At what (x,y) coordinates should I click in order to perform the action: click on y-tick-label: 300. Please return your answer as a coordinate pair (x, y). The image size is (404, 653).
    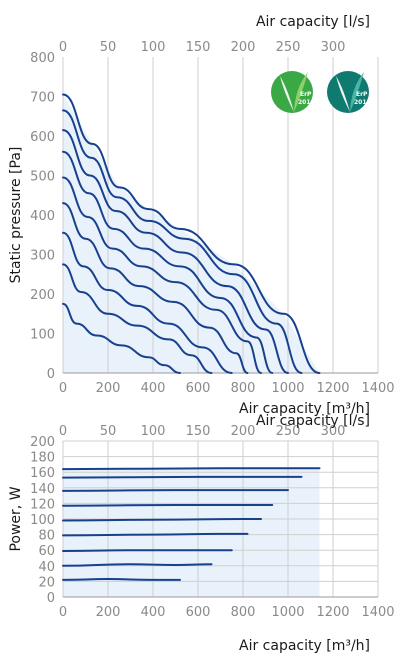
    Looking at the image, I should click on (42, 256).